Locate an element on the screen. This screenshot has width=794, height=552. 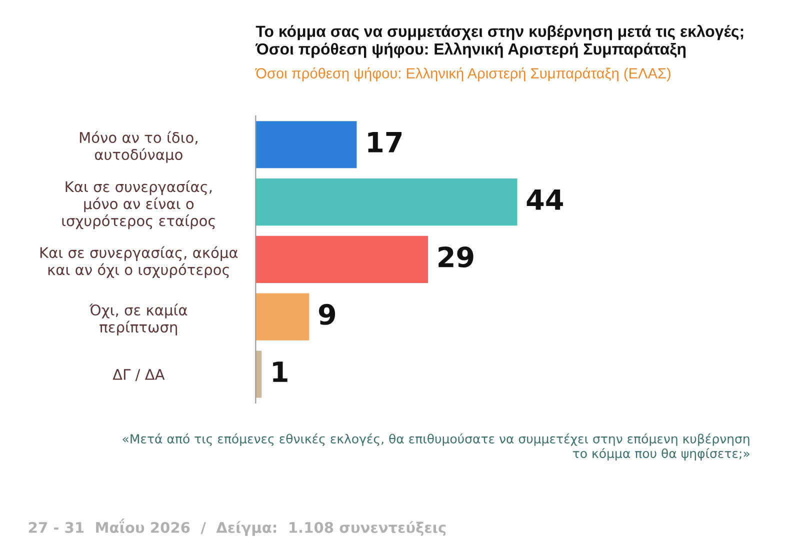
y-tick-label: Και σε συνεργασίας, μόνο αν είναι ο ισχυρότερος εταίρος is located at coordinates (138, 205).